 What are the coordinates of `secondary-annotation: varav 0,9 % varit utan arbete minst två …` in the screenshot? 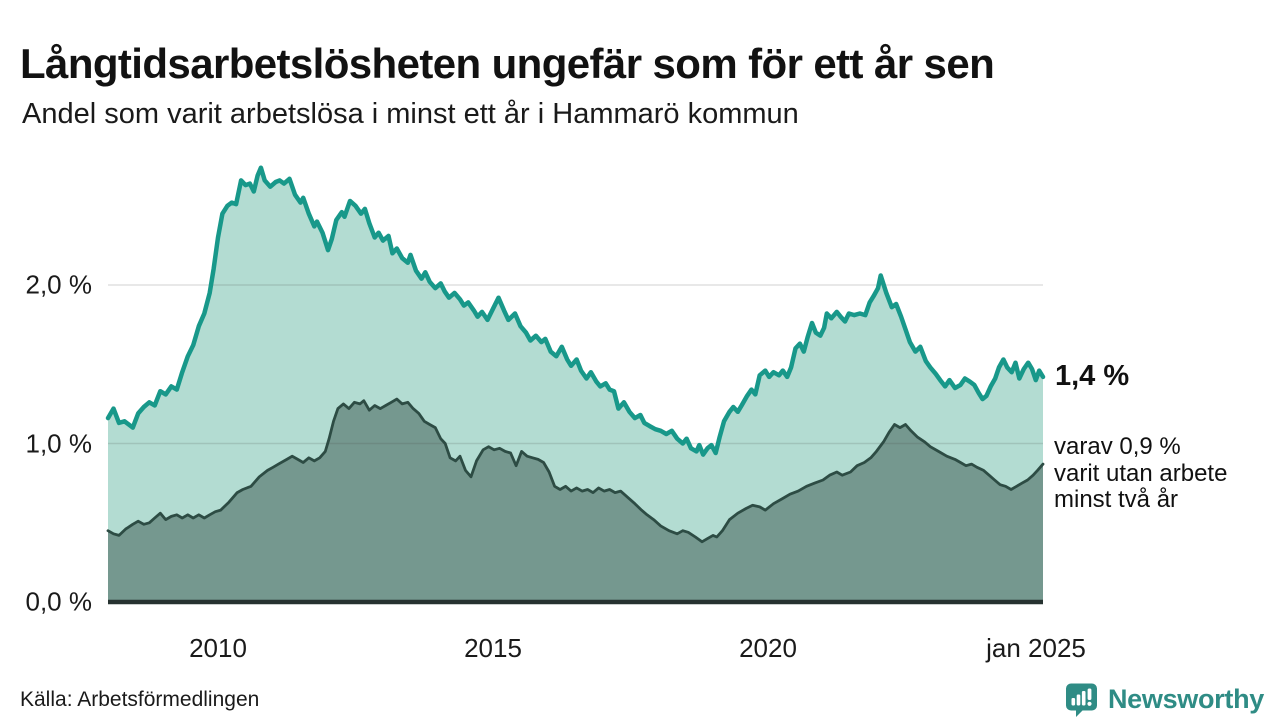 It's located at (1141, 473).